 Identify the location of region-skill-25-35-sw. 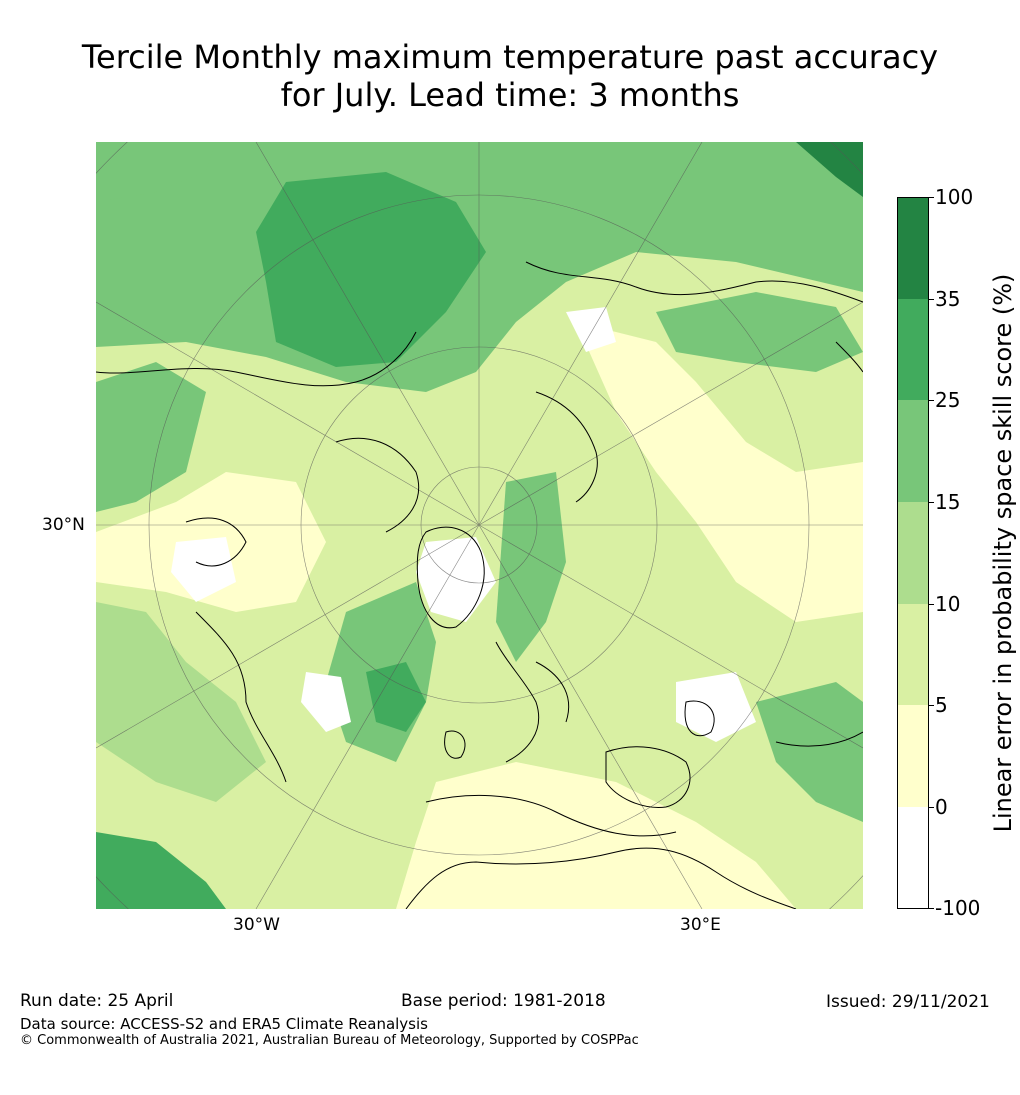
(161, 870).